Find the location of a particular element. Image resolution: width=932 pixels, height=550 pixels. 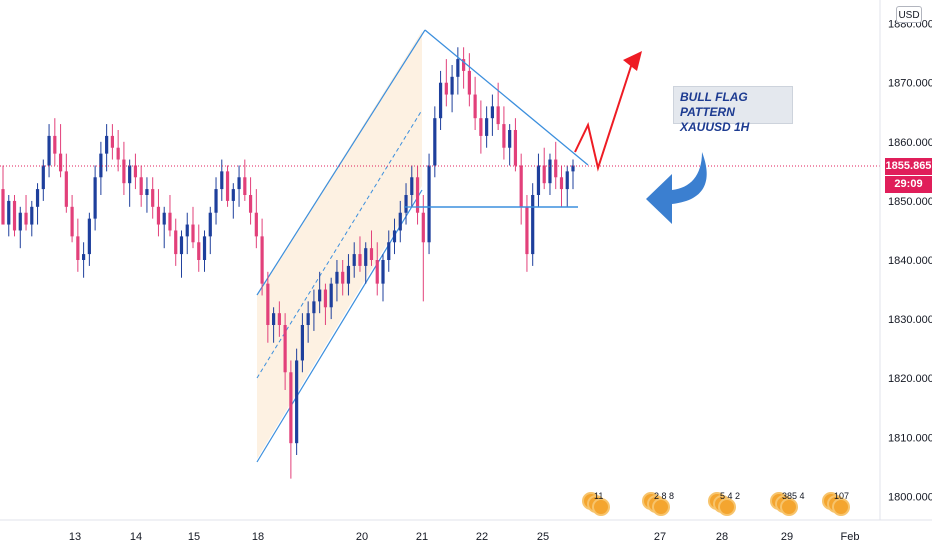

x-tick-label: 25 is located at coordinates (543, 537).